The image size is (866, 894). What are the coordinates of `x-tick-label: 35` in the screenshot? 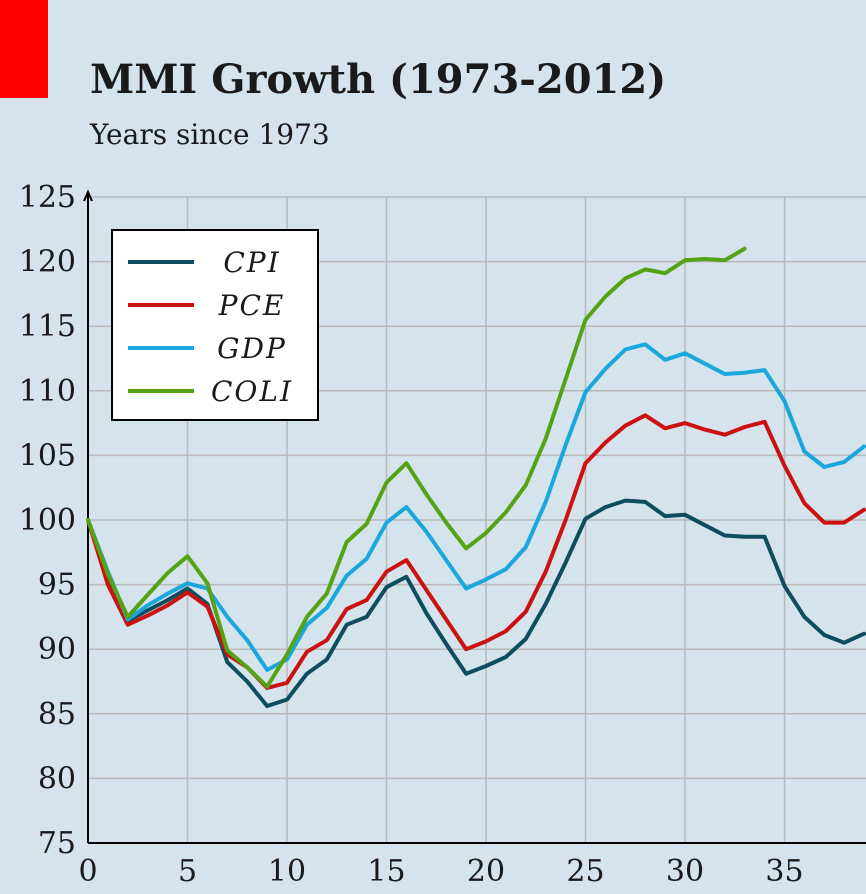 It's located at (784, 871).